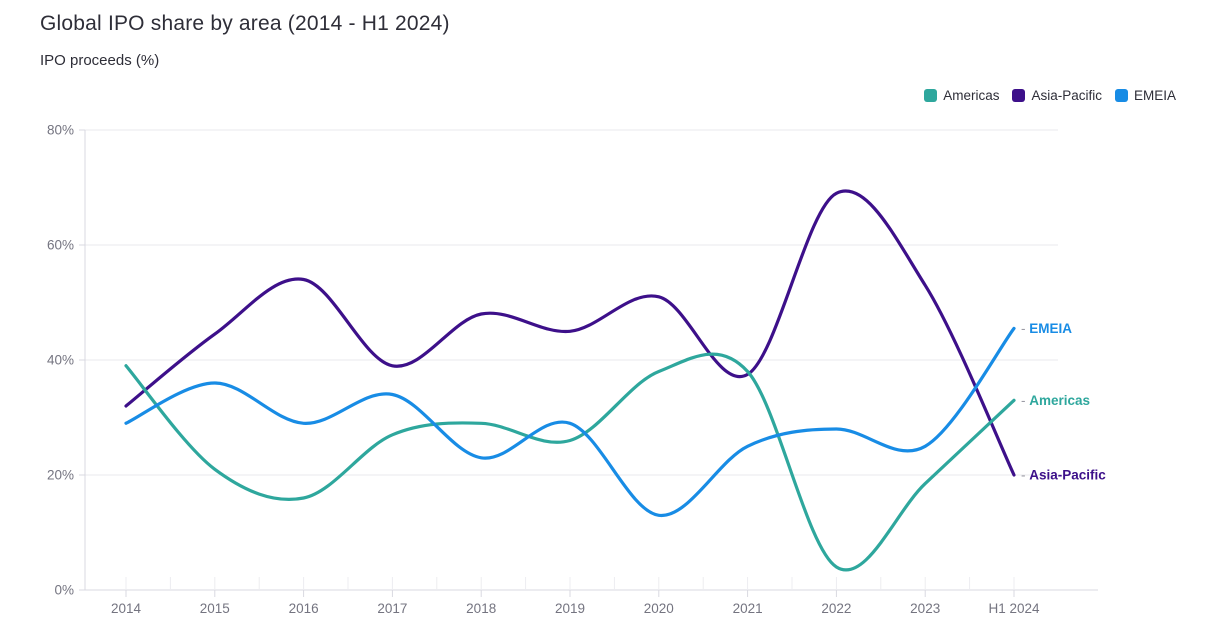 The width and height of the screenshot is (1210, 642). I want to click on x-tick-label: 2015, so click(215, 608).